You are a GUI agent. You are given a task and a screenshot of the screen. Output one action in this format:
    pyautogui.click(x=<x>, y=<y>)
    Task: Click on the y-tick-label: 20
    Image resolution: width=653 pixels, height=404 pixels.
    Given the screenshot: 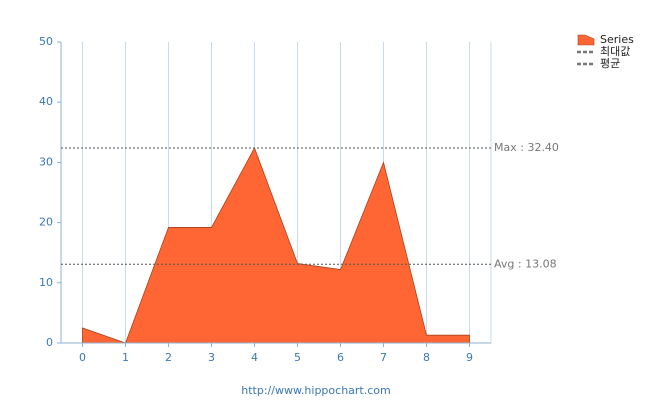 What is the action you would take?
    pyautogui.click(x=46, y=222)
    